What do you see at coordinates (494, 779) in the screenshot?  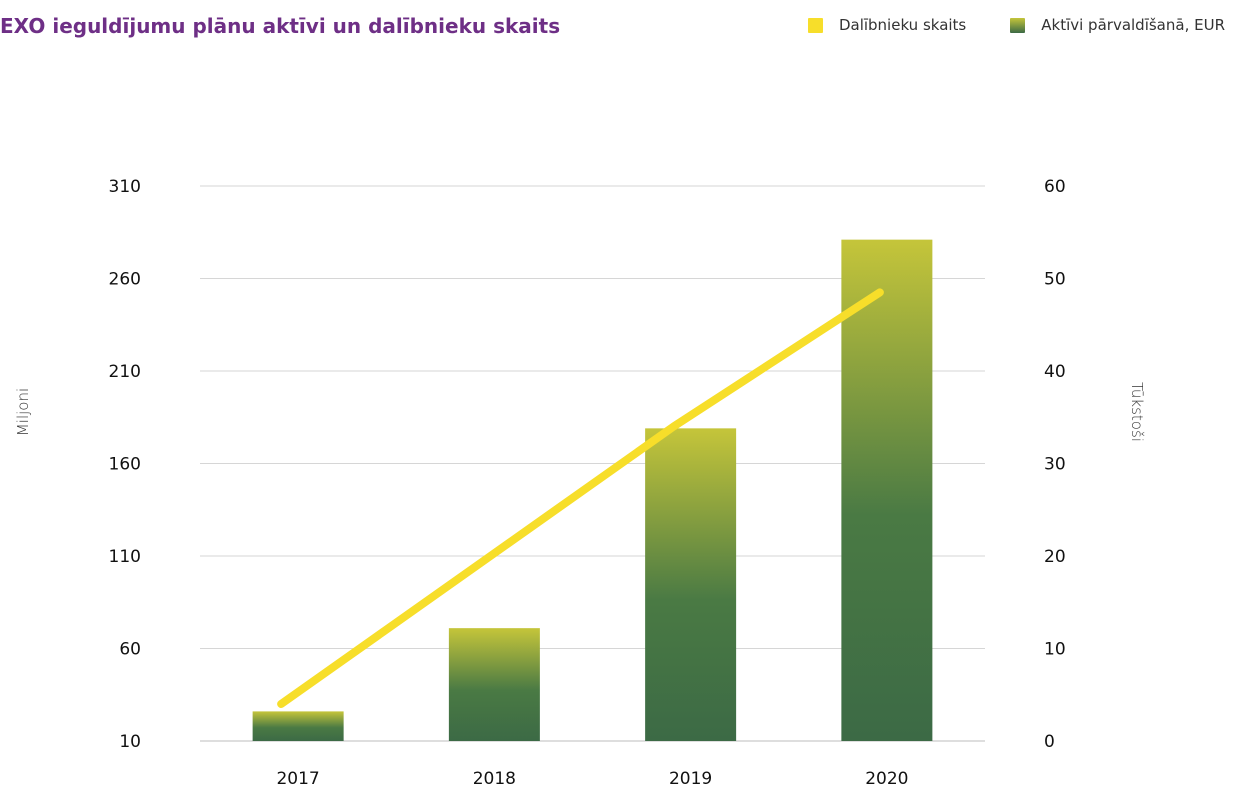 I see `x-tick-label: 2018` at bounding box center [494, 779].